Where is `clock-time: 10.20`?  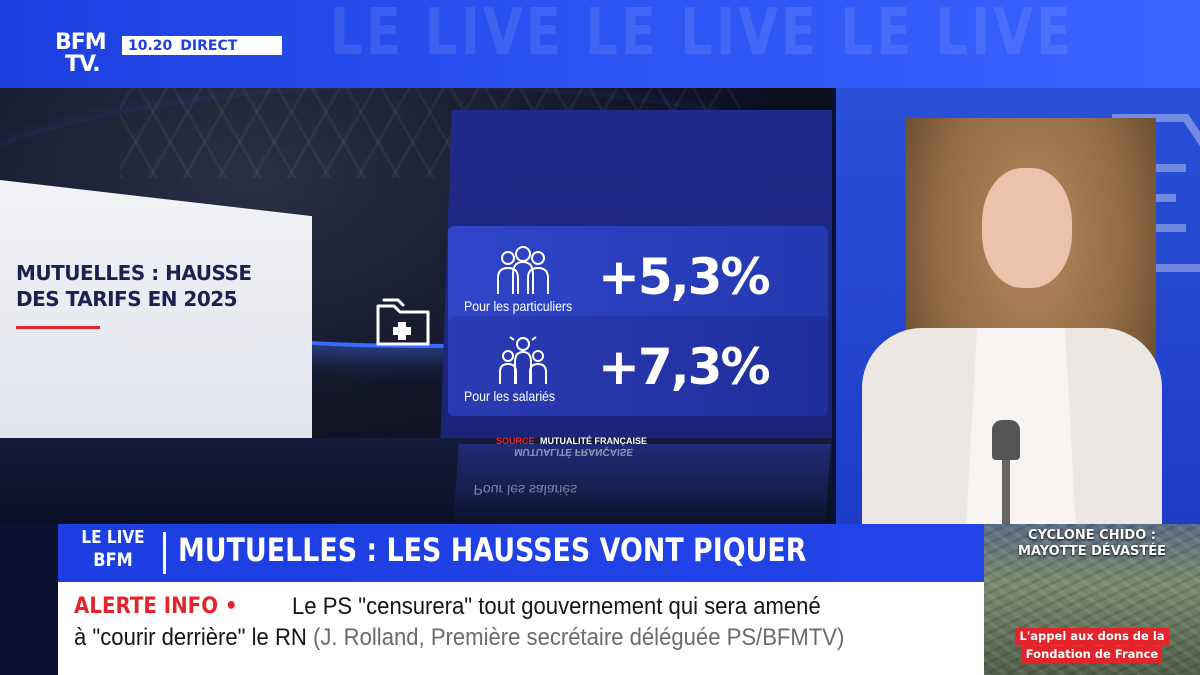 clock-time: 10.20 is located at coordinates (150, 45).